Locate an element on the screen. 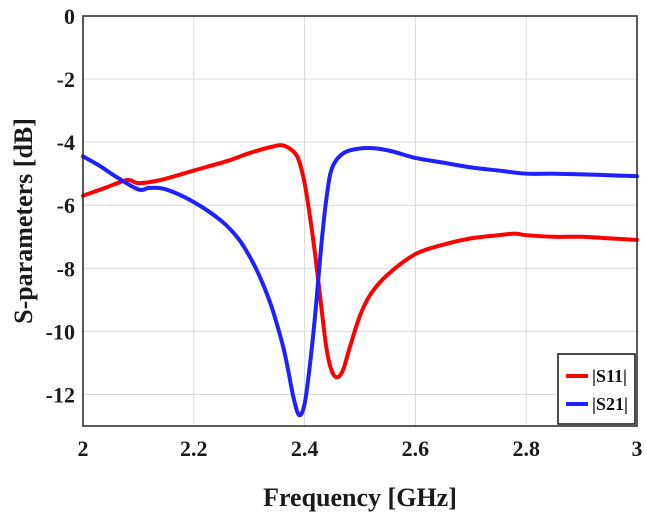  y-tick-label: 0 is located at coordinates (69, 16).